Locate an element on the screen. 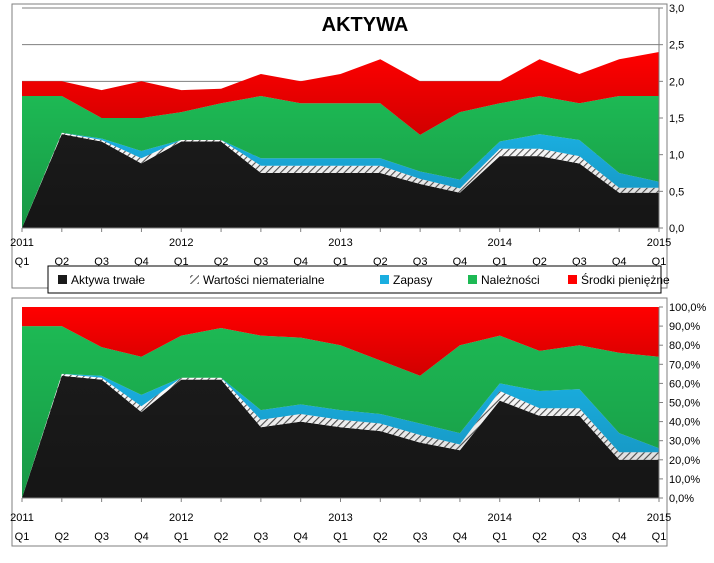 This screenshot has height=563, width=714. y-tick-label: 3,0 is located at coordinates (676, 9).